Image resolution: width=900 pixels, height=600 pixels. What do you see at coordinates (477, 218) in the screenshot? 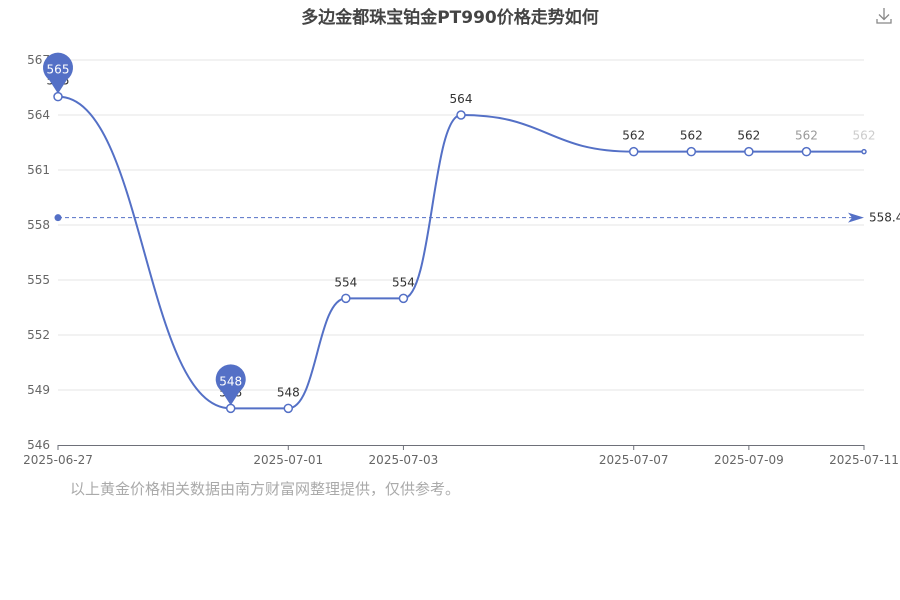
I see `average-line-group: 558.4` at bounding box center [477, 218].